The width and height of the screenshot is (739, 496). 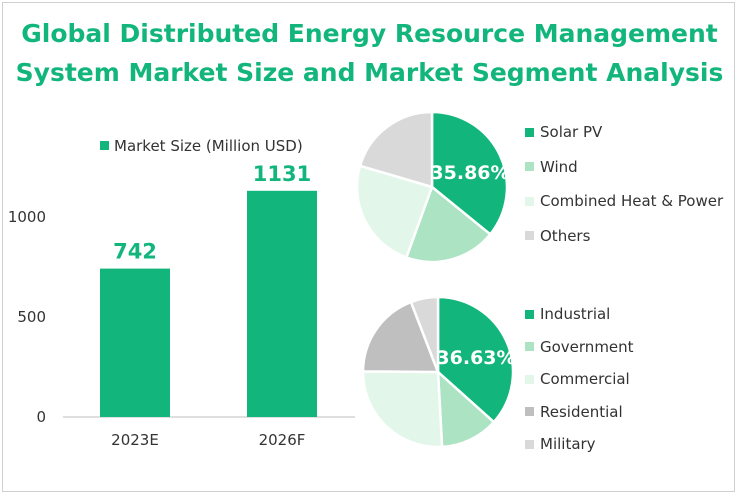 I want to click on legend-item: Residential, so click(x=574, y=412).